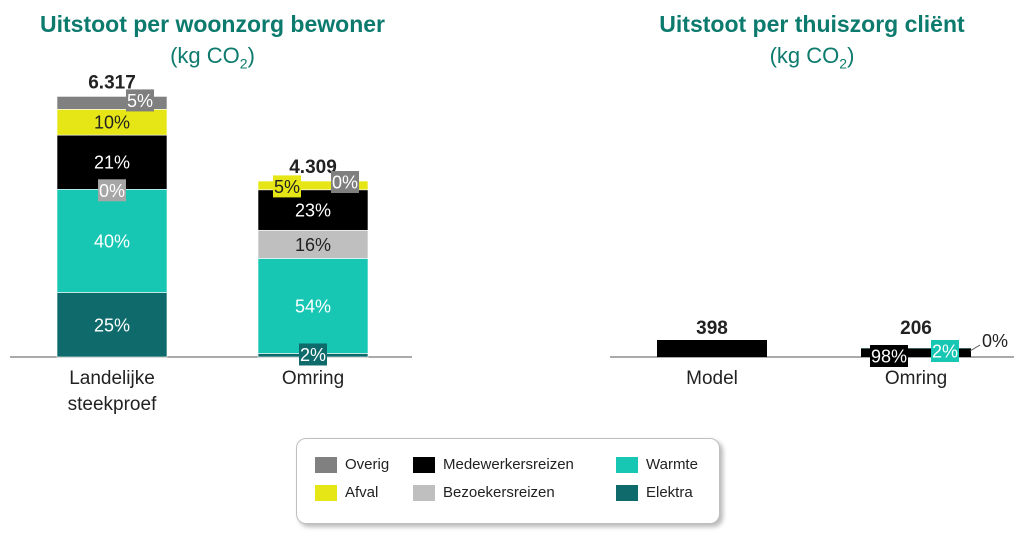 This screenshot has width=1024, height=535. What do you see at coordinates (112, 404) in the screenshot?
I see `category-label: steekproef` at bounding box center [112, 404].